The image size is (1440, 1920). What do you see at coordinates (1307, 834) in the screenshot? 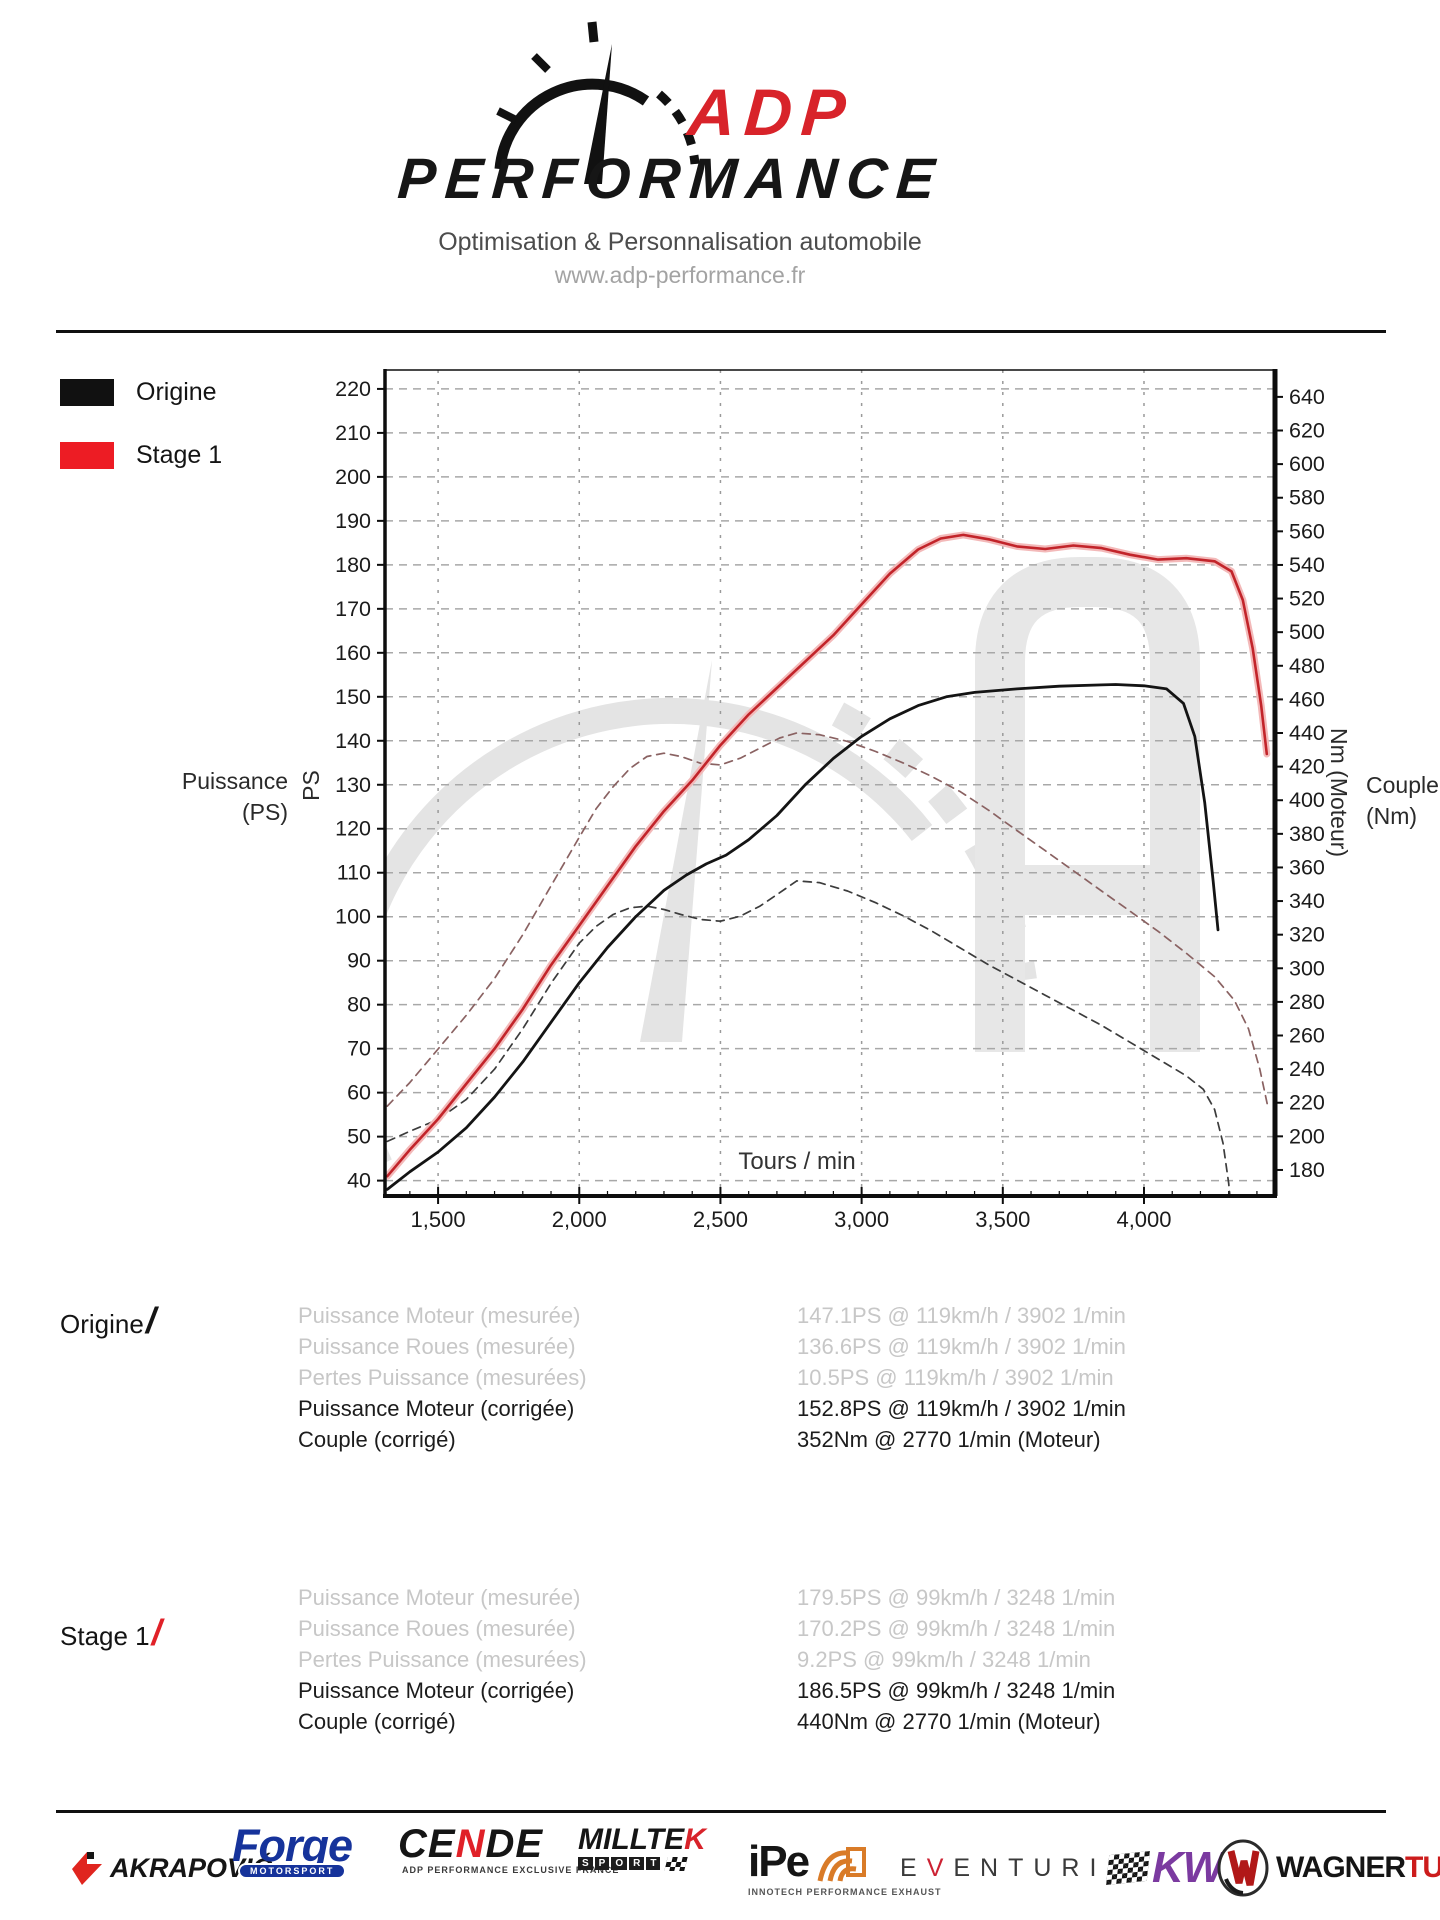
I see `svg-text: 380` at bounding box center [1307, 834].